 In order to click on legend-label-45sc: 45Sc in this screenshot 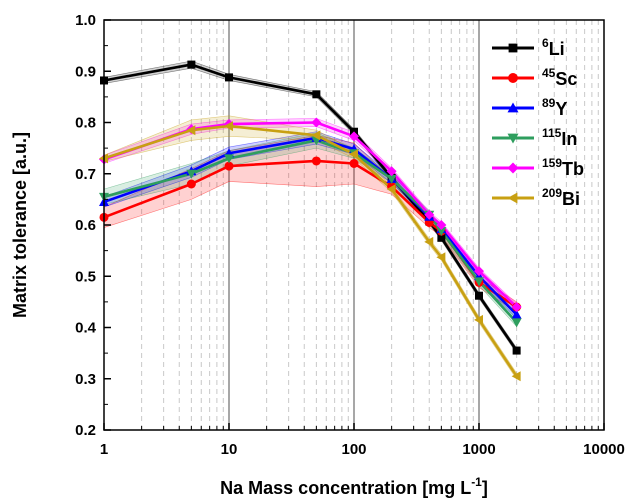, I will do `click(559, 77)`.